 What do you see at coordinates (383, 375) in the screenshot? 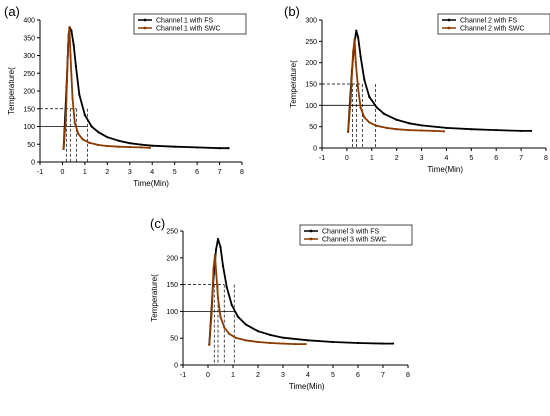
I see `x-tick-label: 7` at bounding box center [383, 375].